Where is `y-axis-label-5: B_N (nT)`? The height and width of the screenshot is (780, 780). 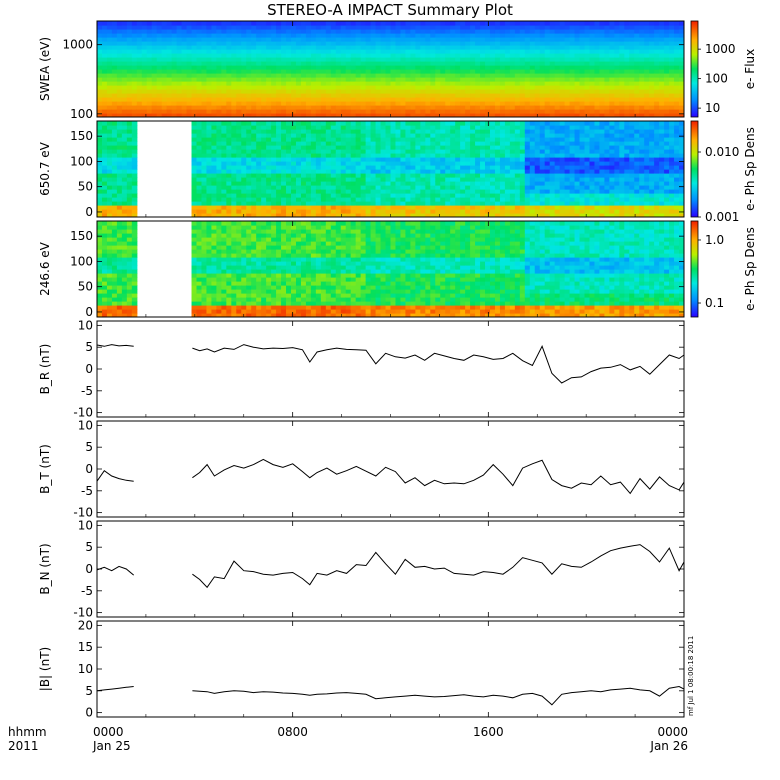 y-axis-label-5: B_N (nT) is located at coordinates (45, 568).